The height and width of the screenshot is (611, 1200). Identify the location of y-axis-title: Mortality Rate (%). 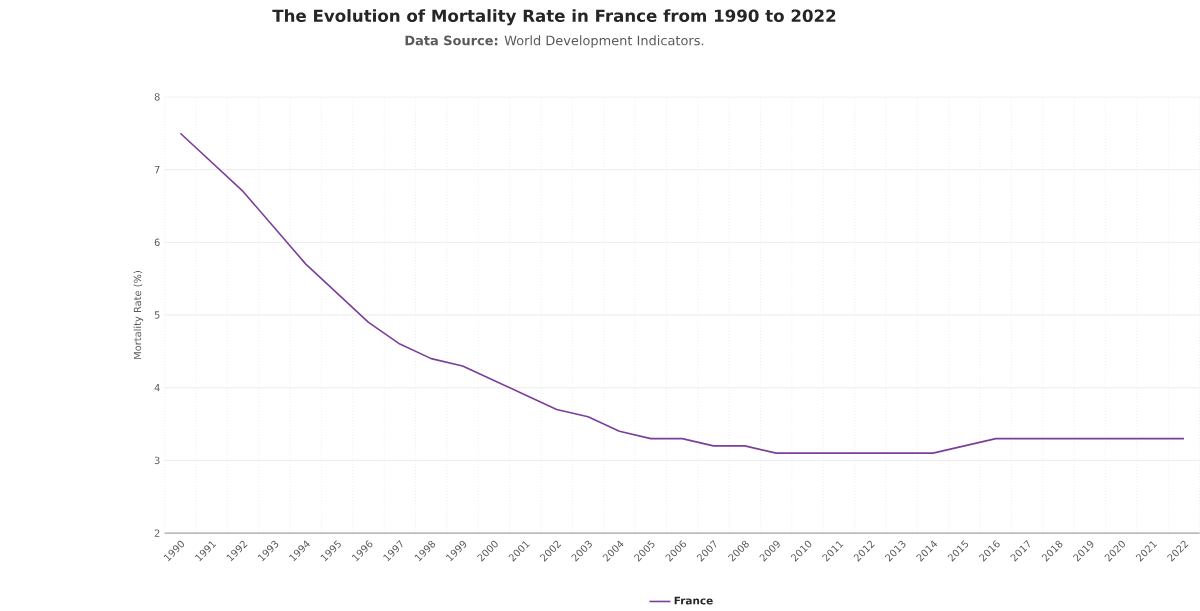
(138, 315).